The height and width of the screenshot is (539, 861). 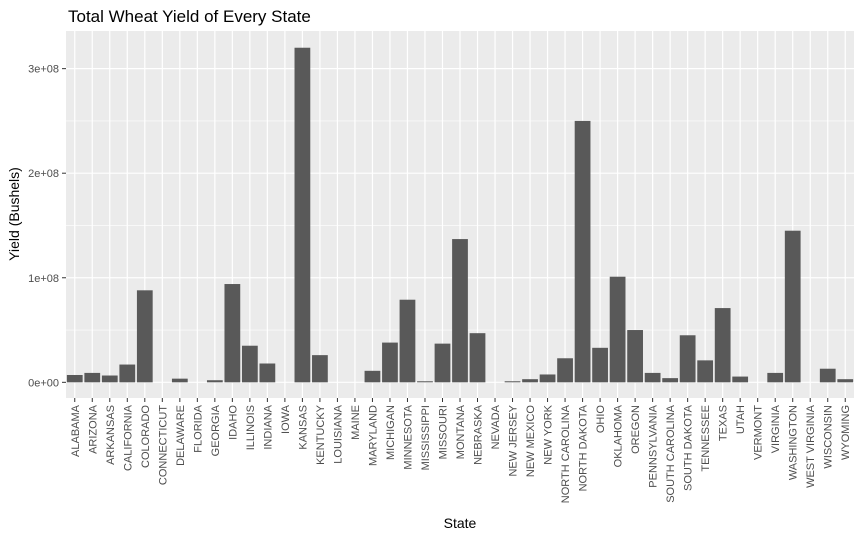 I want to click on x-tick-label: VIRGINIA, so click(x=776, y=428).